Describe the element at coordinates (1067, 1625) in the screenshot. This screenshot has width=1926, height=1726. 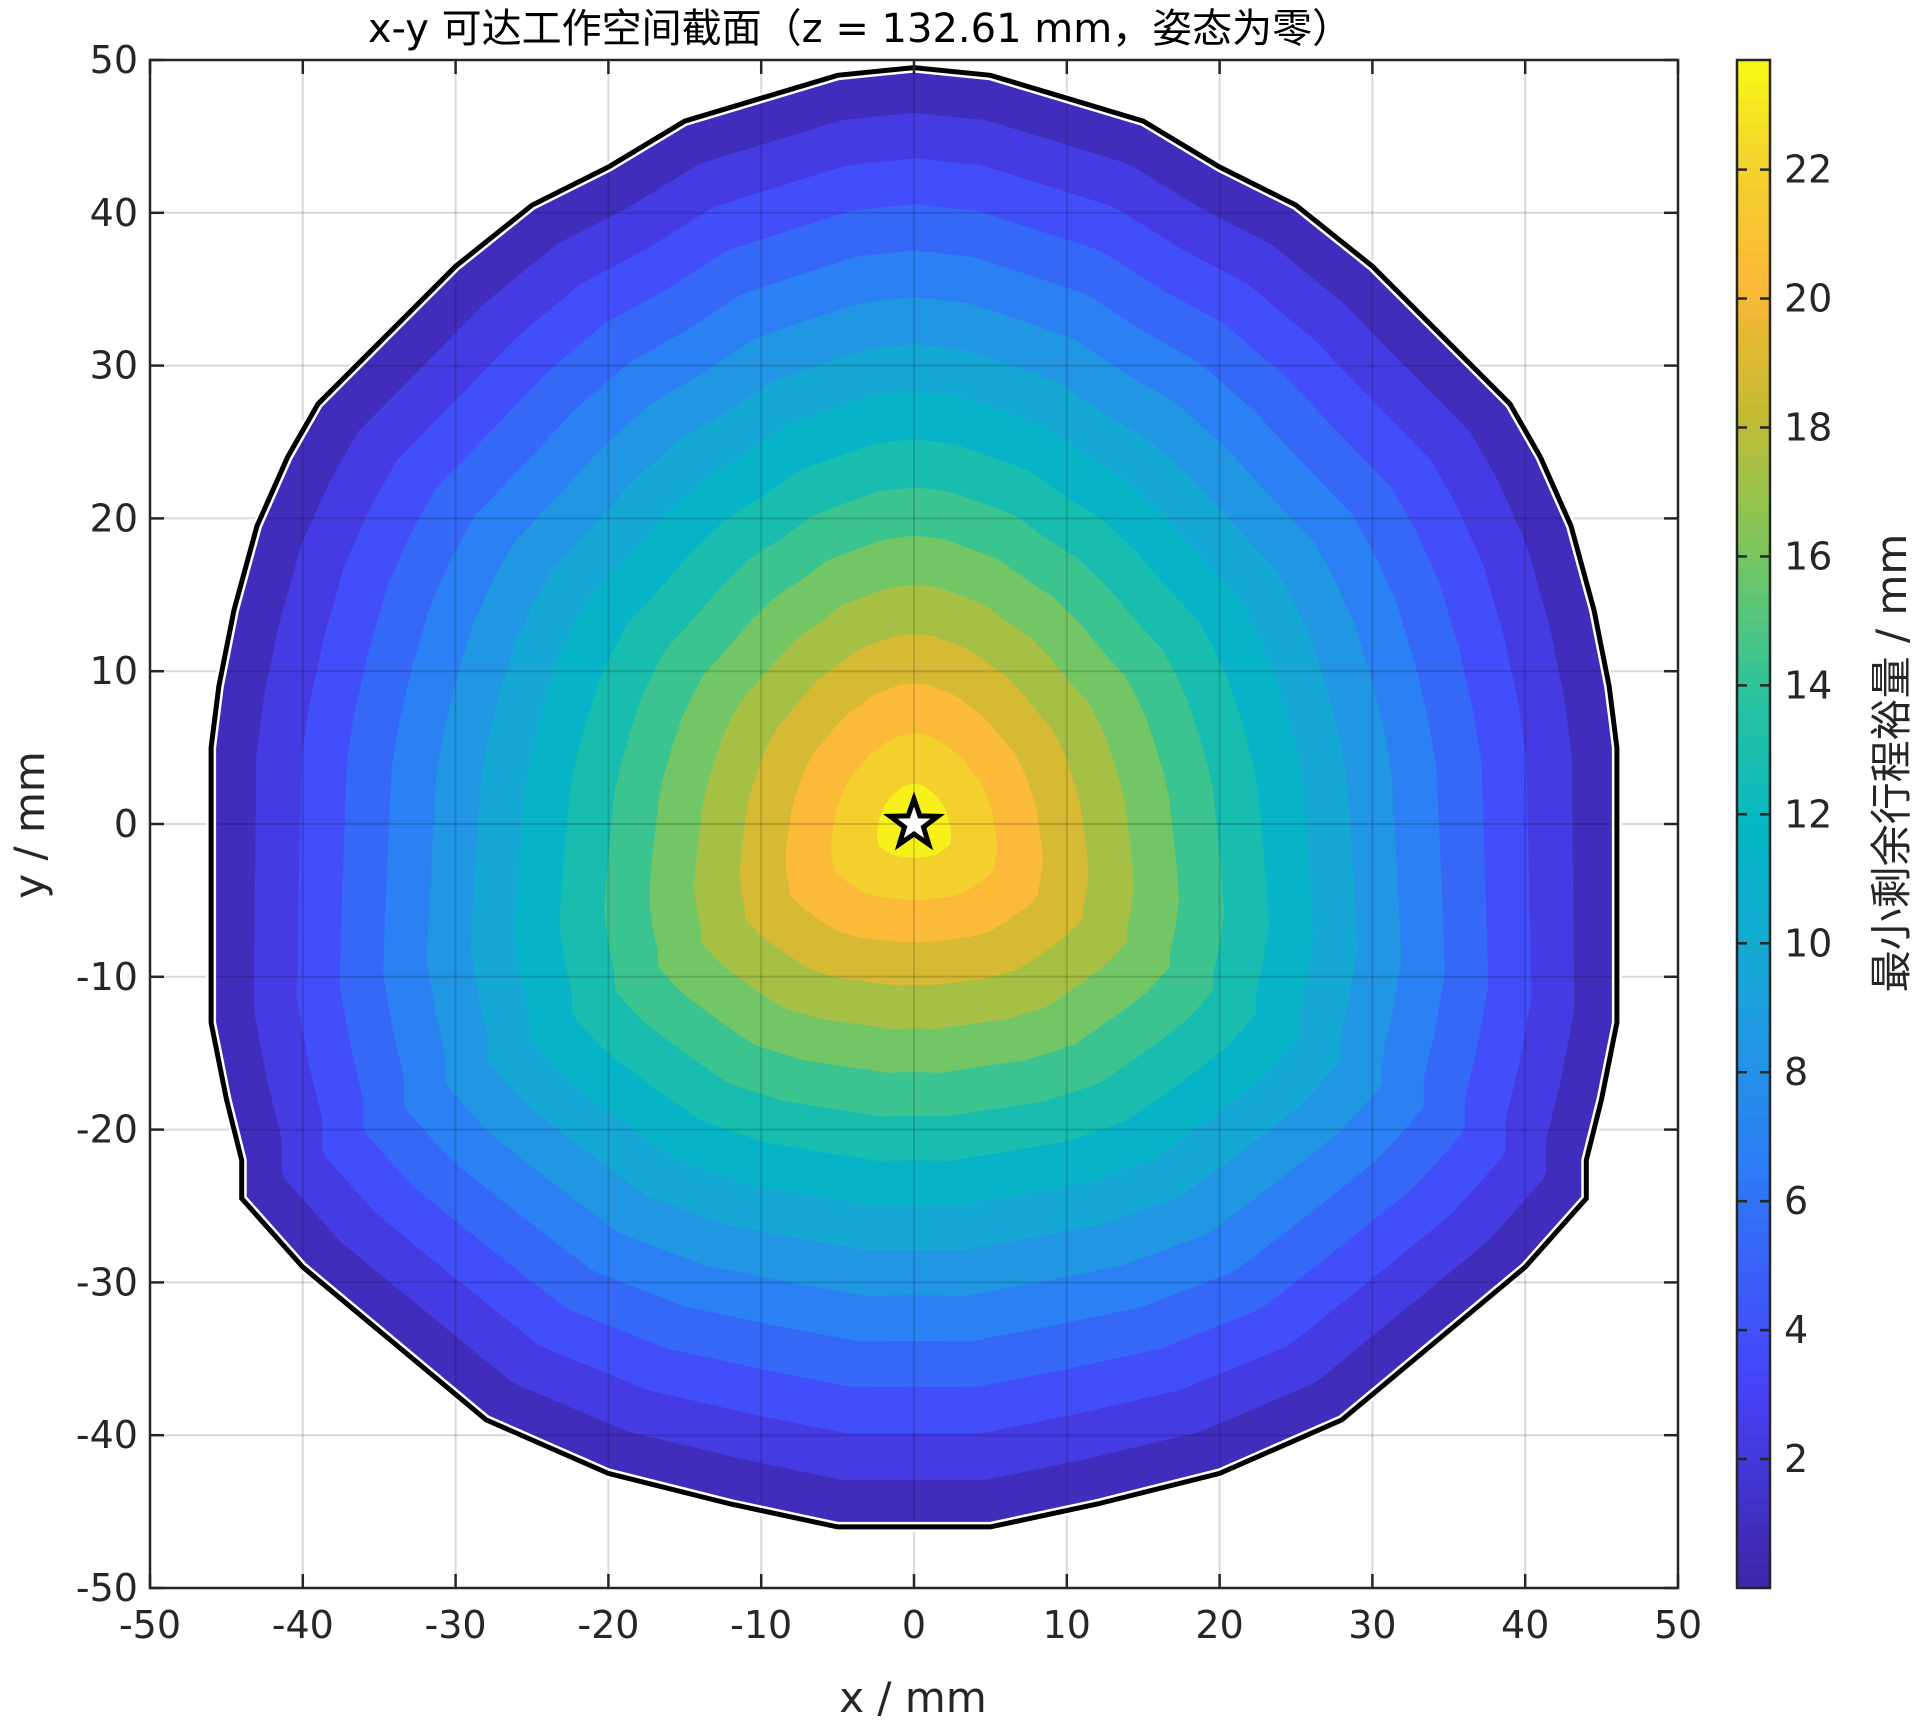
I see `x-tick-label: 10` at that location.